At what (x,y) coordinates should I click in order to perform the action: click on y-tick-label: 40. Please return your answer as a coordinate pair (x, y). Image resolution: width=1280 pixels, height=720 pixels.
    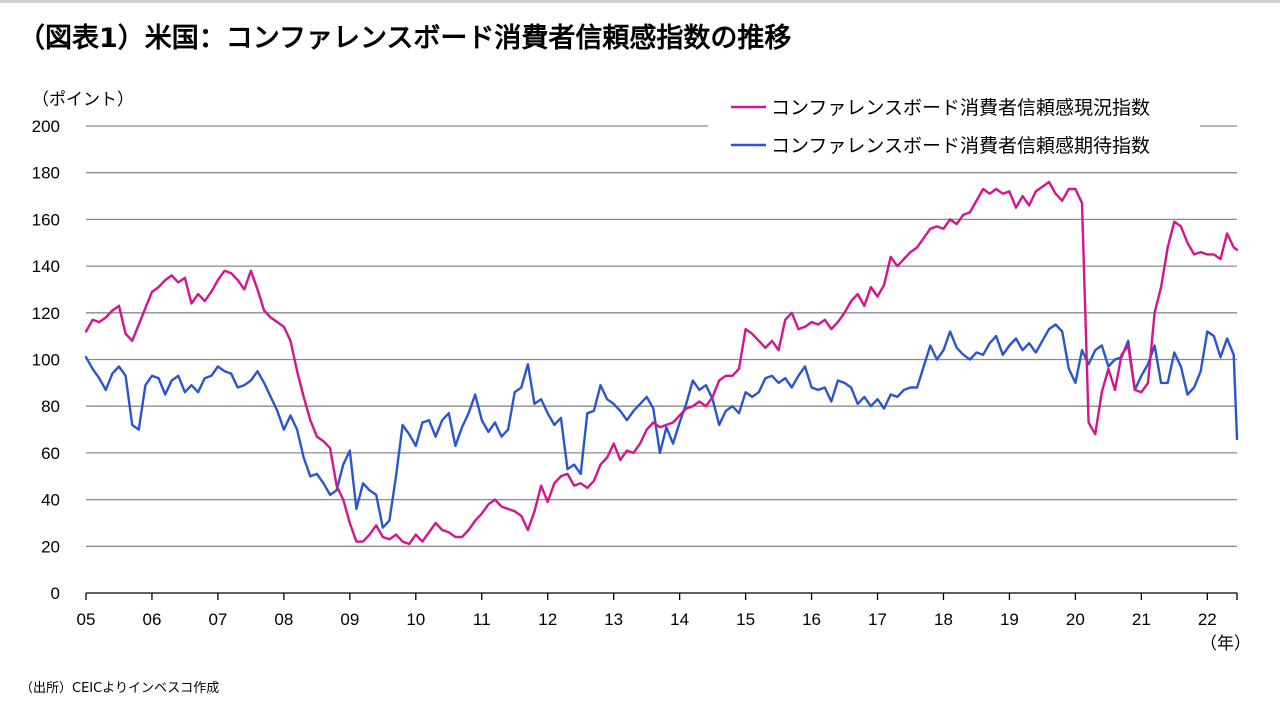
    Looking at the image, I should click on (50, 500).